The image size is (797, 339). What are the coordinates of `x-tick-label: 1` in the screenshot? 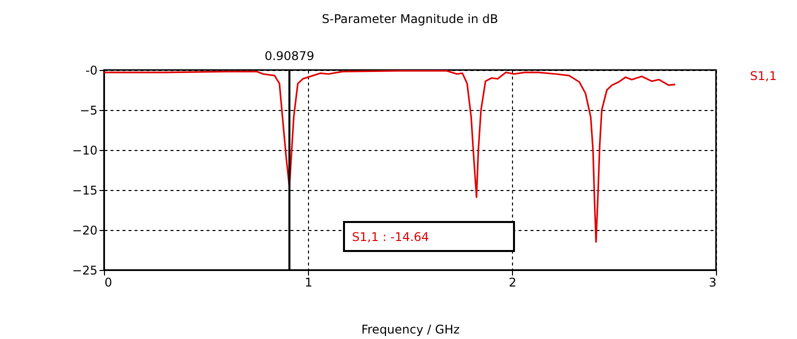 It's located at (308, 283).